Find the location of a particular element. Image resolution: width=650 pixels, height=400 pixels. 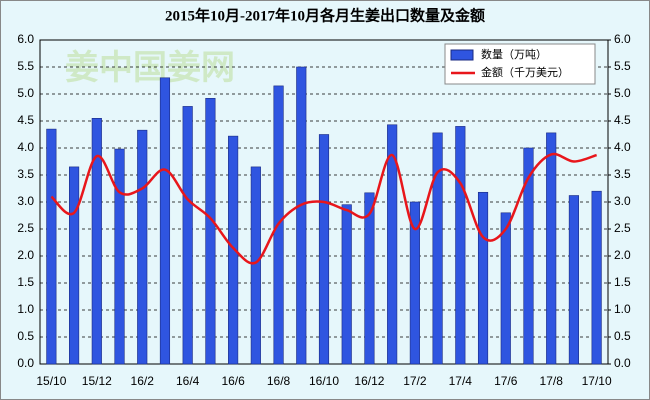

x-tick-label: 16/10 is located at coordinates (324, 381).